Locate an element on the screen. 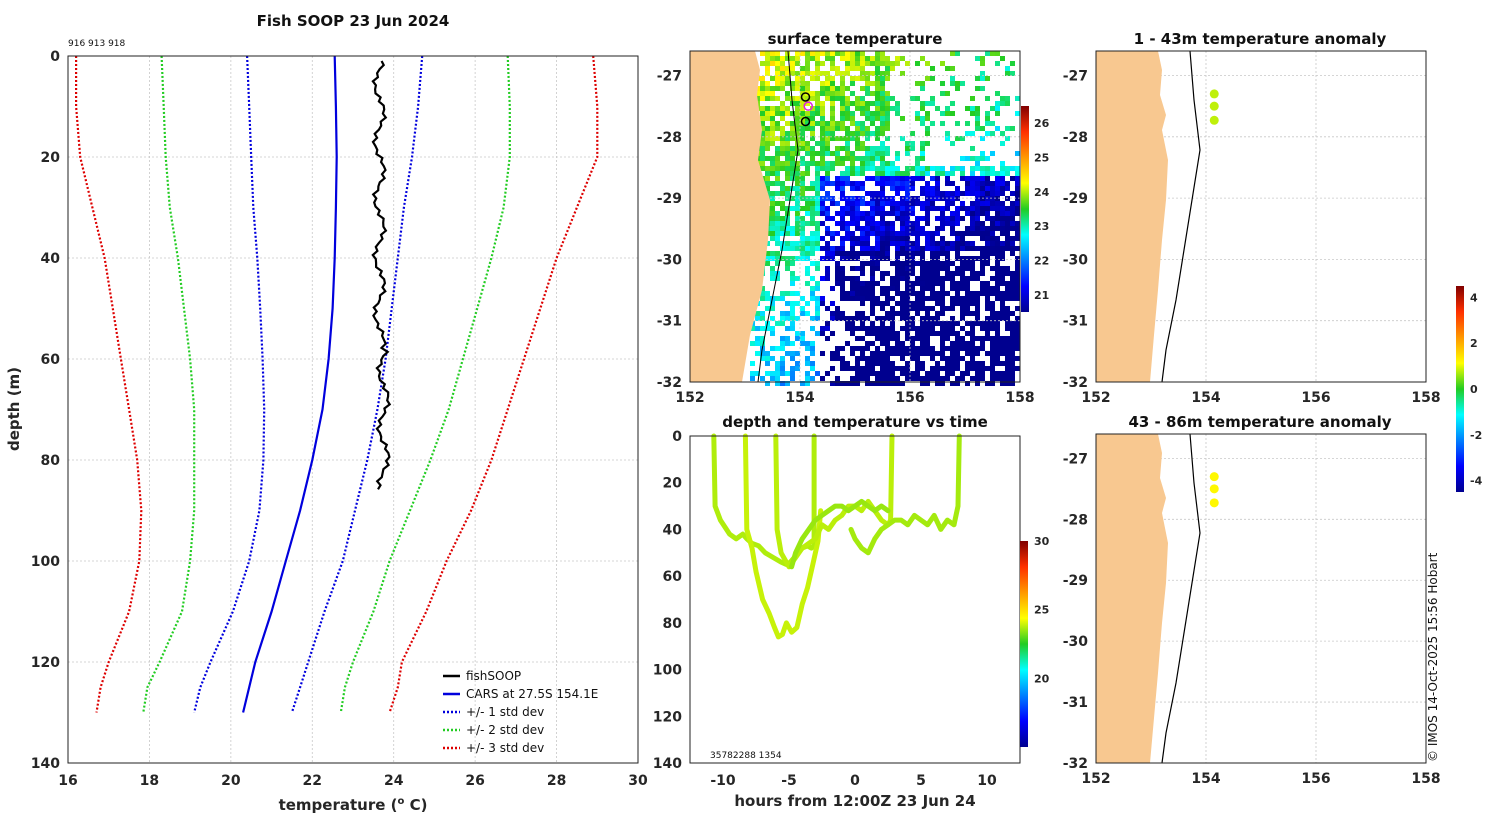 The height and width of the screenshot is (824, 1500). profile-xlabel: temperature (o C) is located at coordinates (353, 805).